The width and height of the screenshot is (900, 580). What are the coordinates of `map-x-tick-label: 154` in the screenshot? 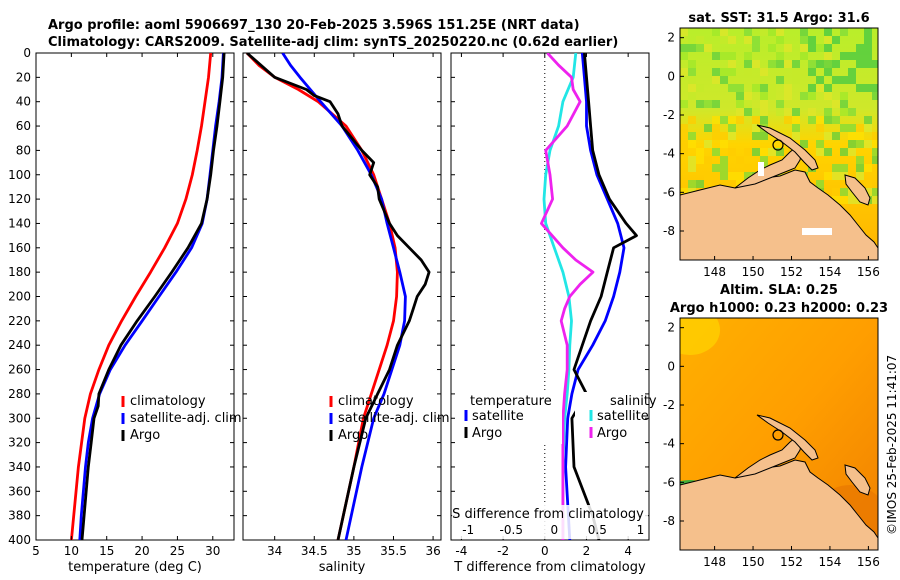 It's located at (829, 272).